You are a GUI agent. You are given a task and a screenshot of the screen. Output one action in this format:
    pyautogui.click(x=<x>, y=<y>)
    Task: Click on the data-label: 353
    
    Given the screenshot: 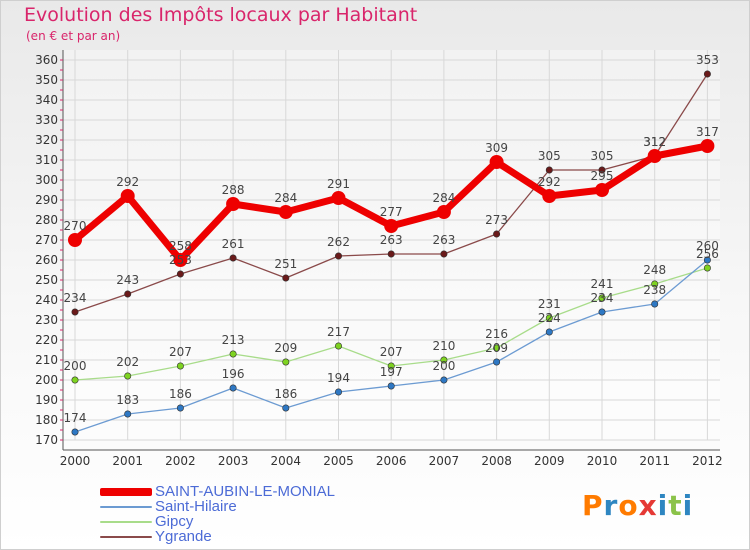 What is the action you would take?
    pyautogui.click(x=707, y=60)
    